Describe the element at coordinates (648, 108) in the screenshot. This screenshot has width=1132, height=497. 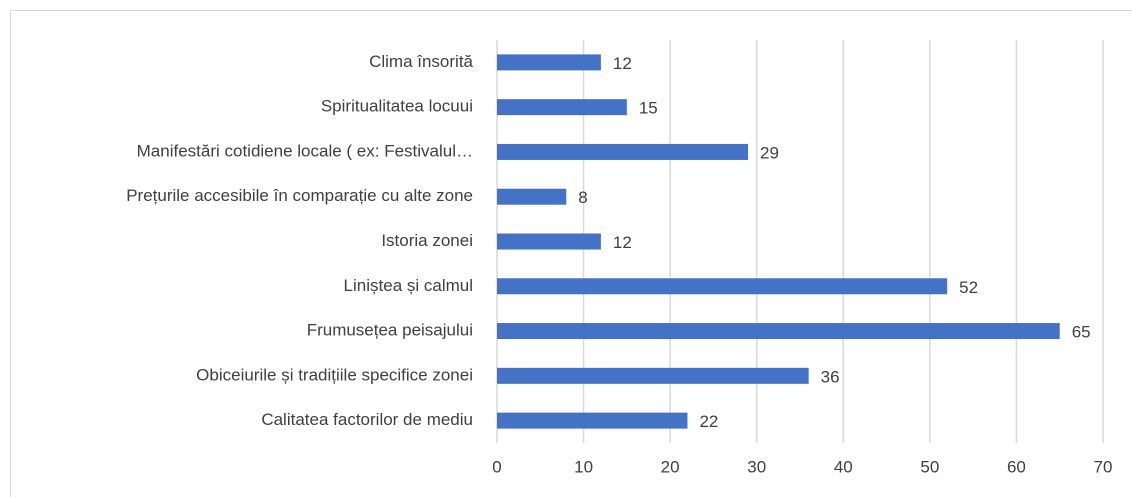
I see `data-label: 15` at that location.